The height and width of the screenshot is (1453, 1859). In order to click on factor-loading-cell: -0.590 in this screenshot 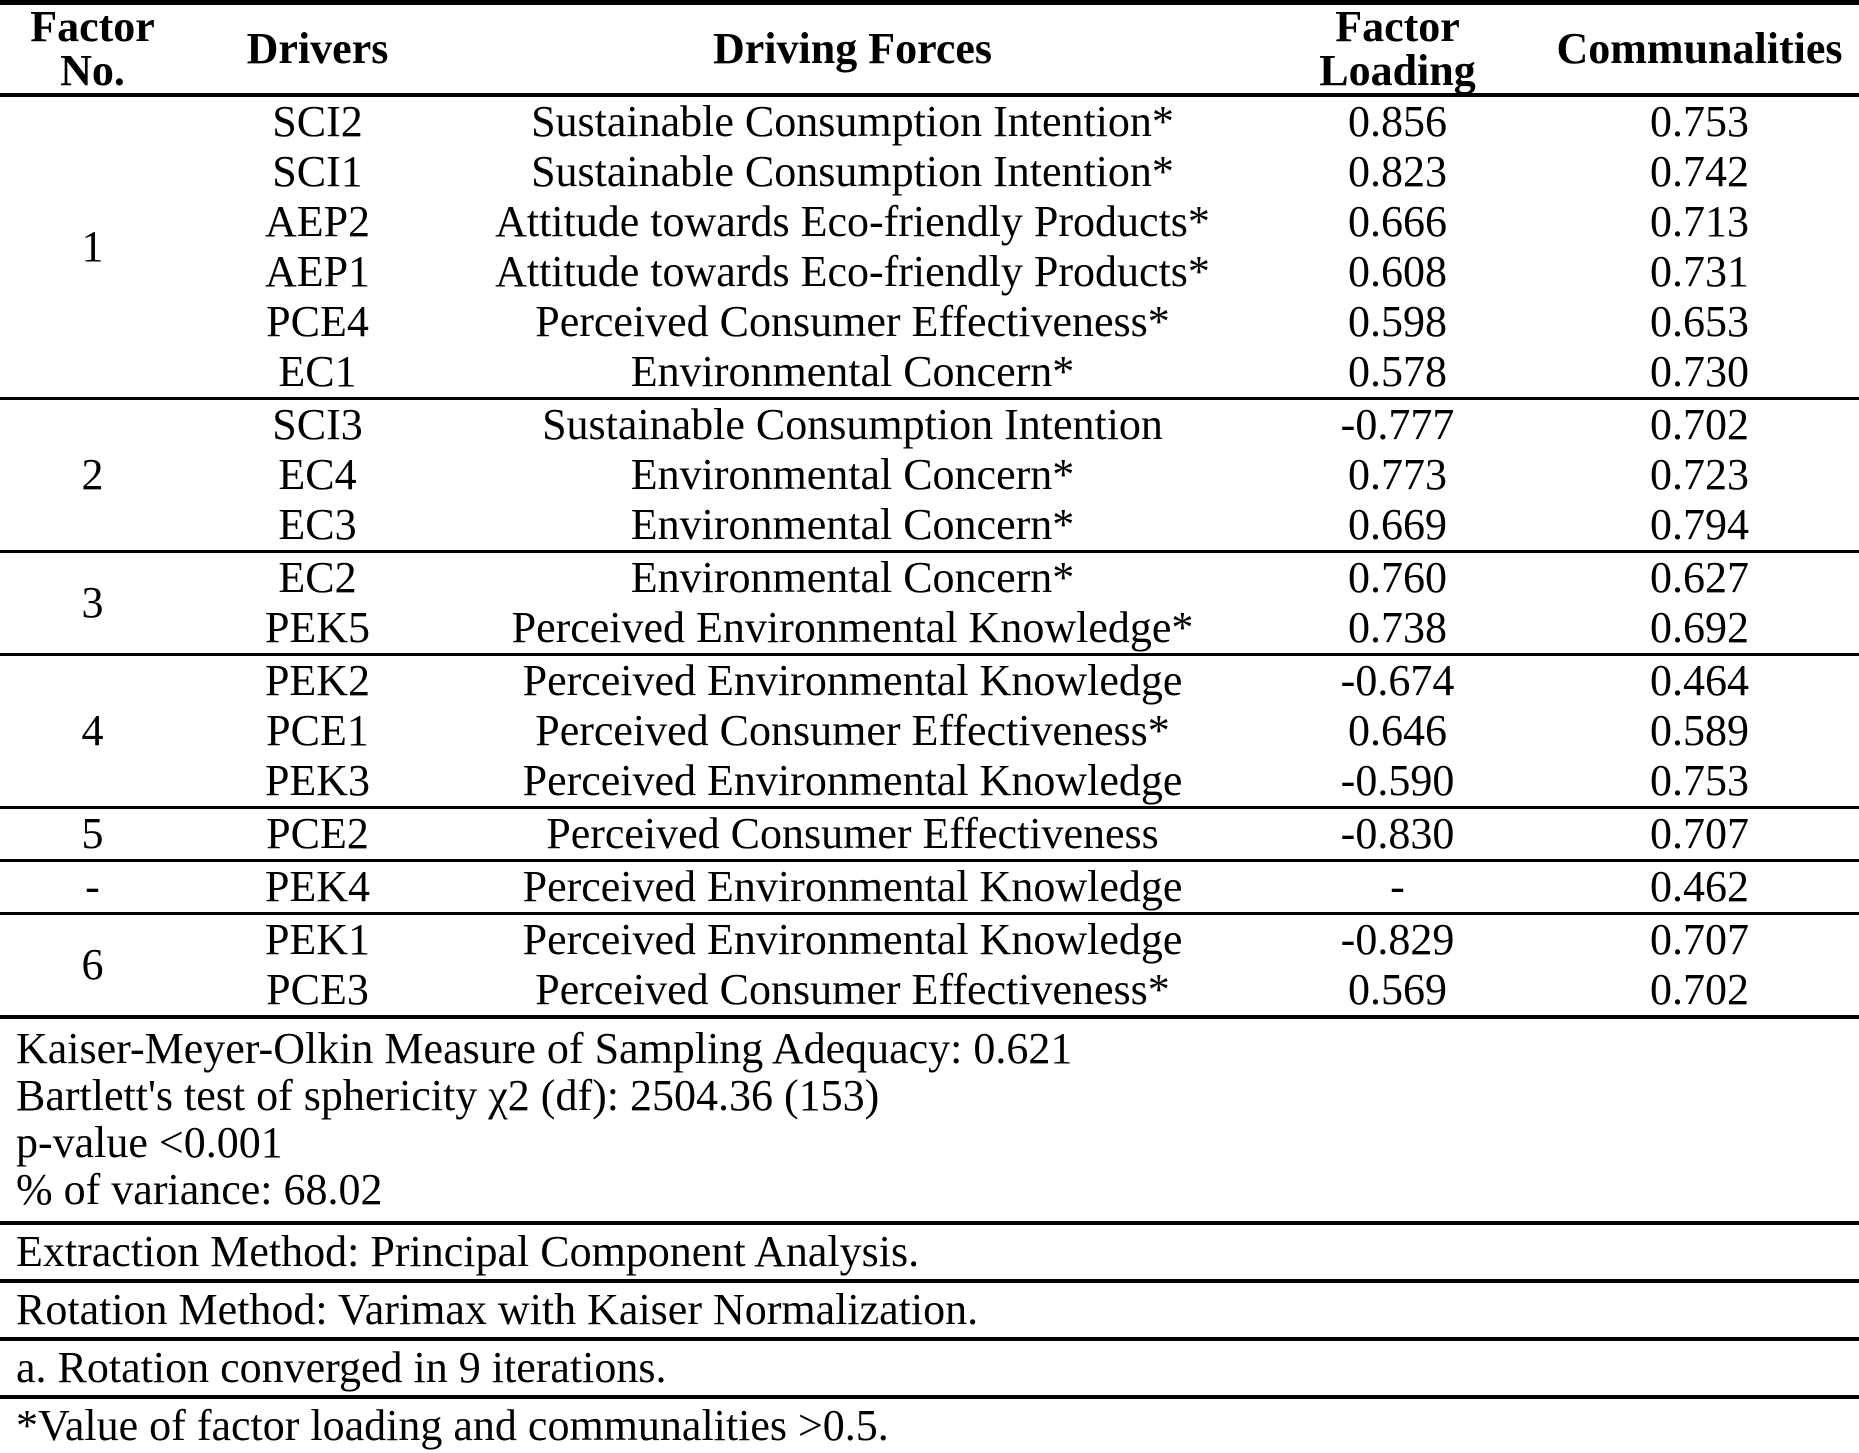, I will do `click(1397, 780)`.